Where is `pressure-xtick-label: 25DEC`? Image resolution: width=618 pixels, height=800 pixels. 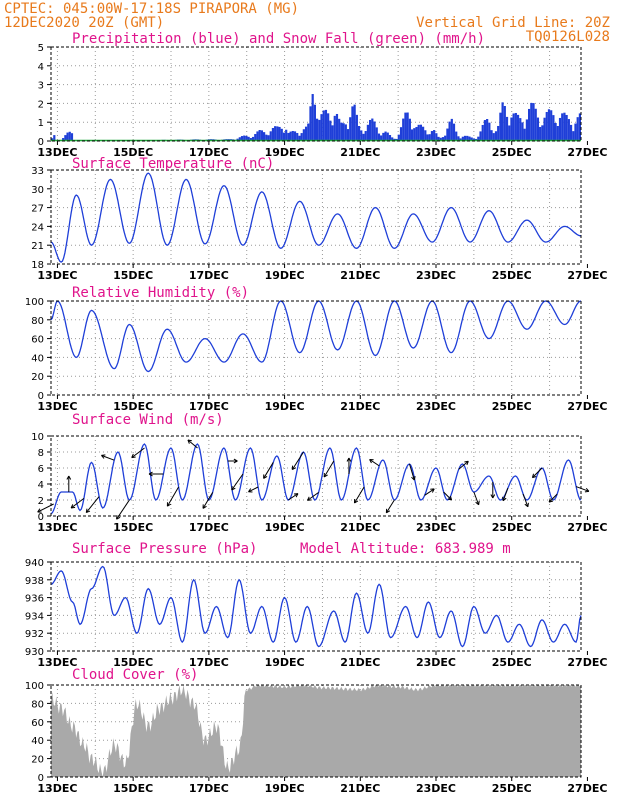 pressure-xtick-label: 25DEC is located at coordinates (512, 662).